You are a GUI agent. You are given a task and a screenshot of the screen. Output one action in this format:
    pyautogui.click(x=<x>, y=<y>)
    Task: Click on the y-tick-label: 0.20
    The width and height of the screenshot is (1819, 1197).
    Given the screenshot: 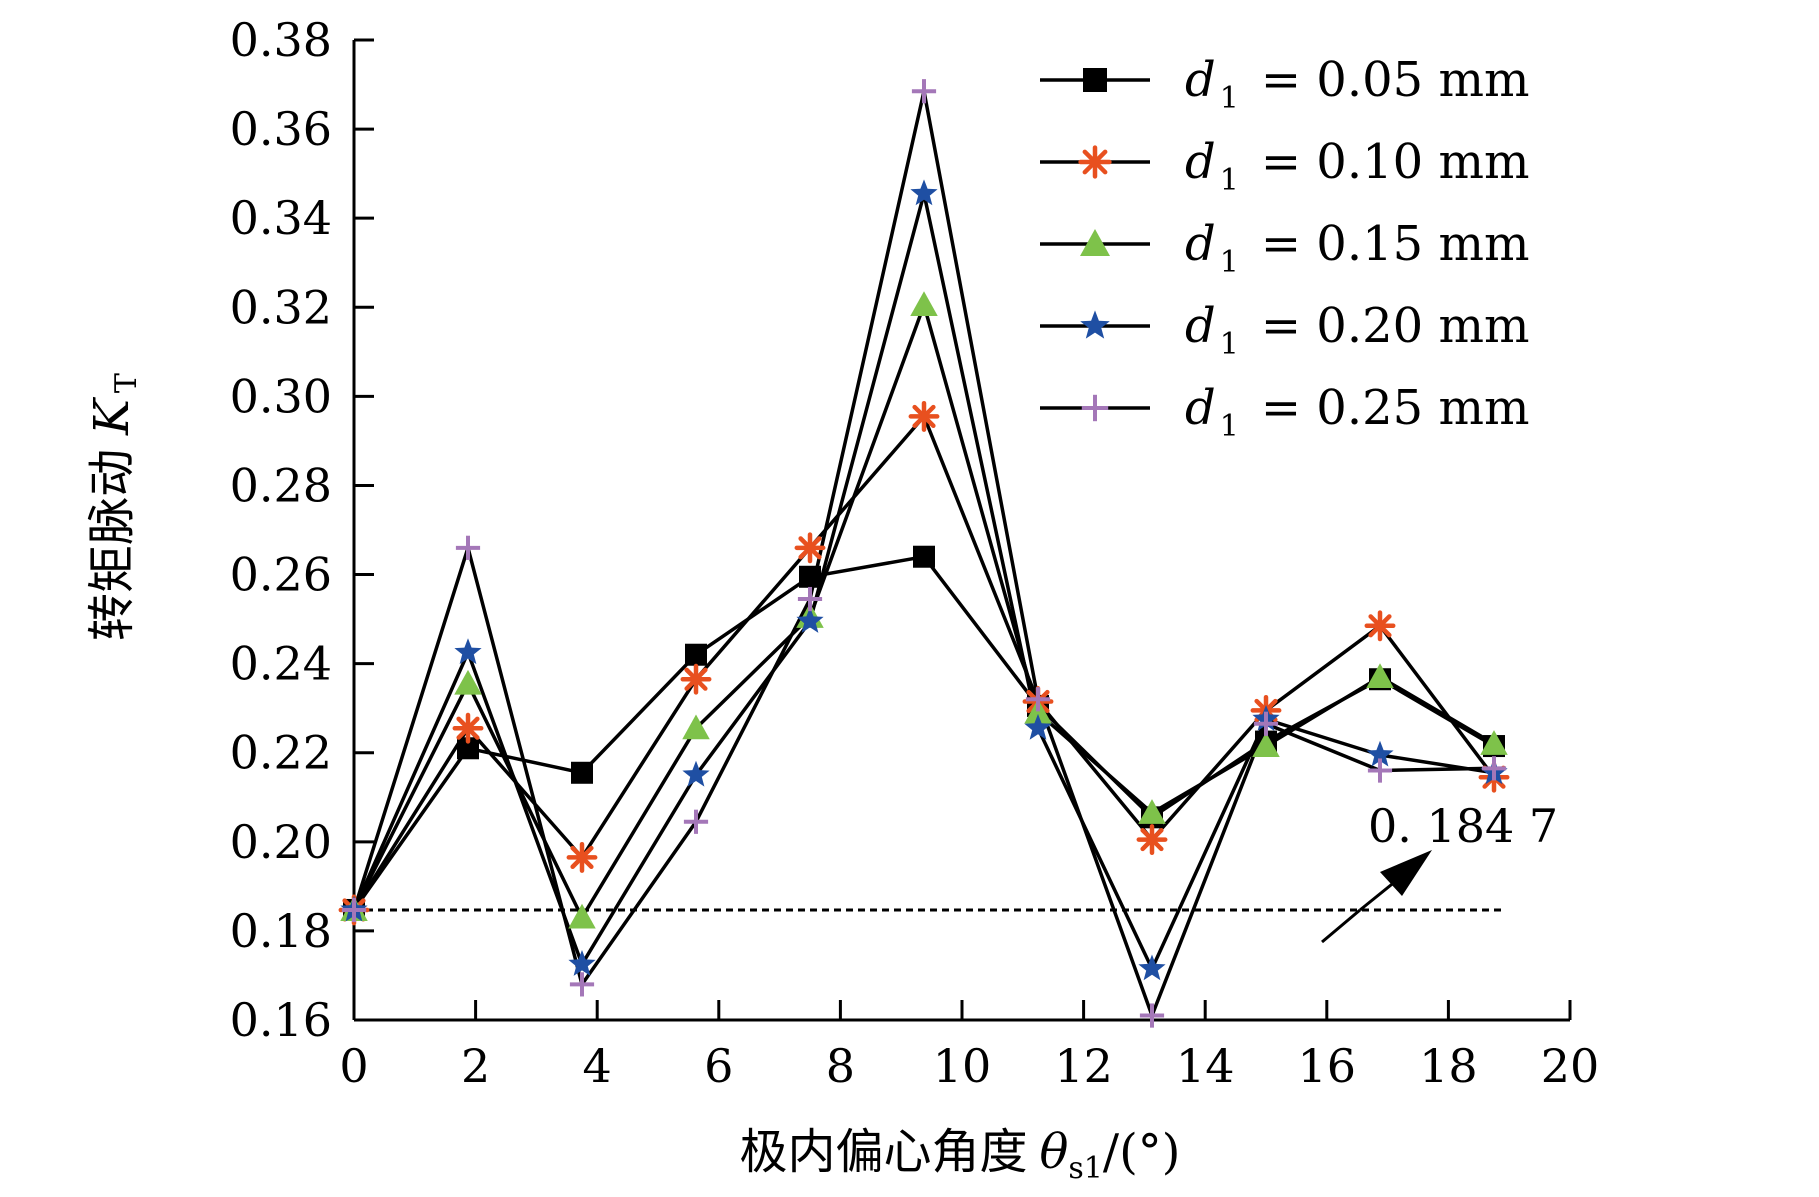 What is the action you would take?
    pyautogui.click(x=281, y=842)
    